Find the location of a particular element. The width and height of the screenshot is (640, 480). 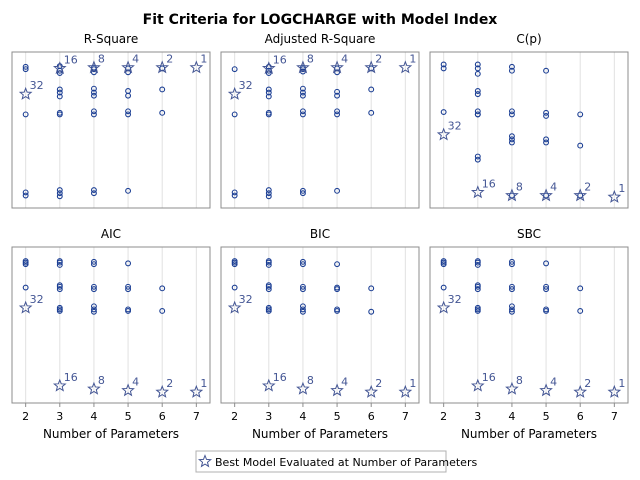

panel-4: AIC 32 16 8 4 2 1 2 3 4 5 6 7 Number of Parameters is located at coordinates (111, 334).